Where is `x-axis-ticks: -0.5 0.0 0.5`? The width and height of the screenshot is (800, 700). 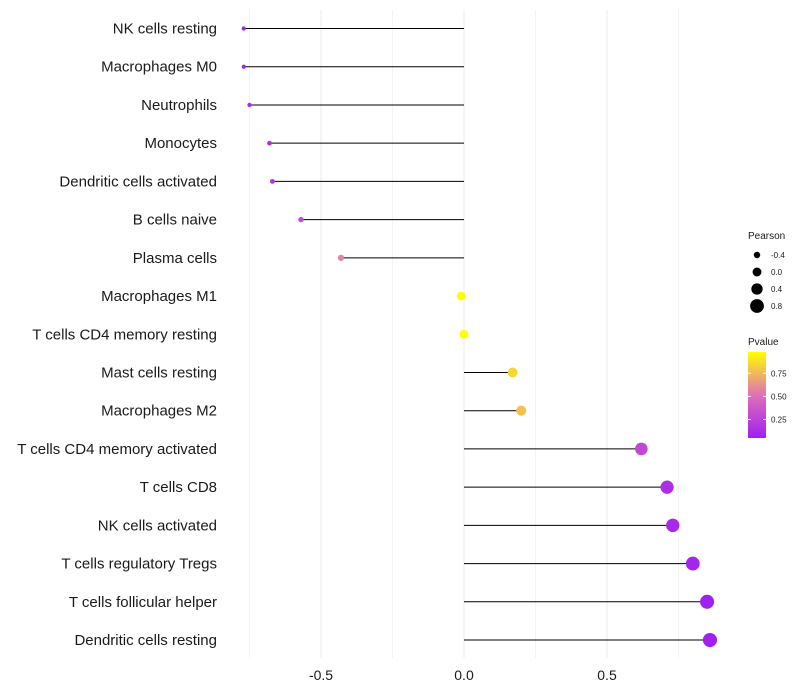 x-axis-ticks: -0.5 0.0 0.5 is located at coordinates (463, 675).